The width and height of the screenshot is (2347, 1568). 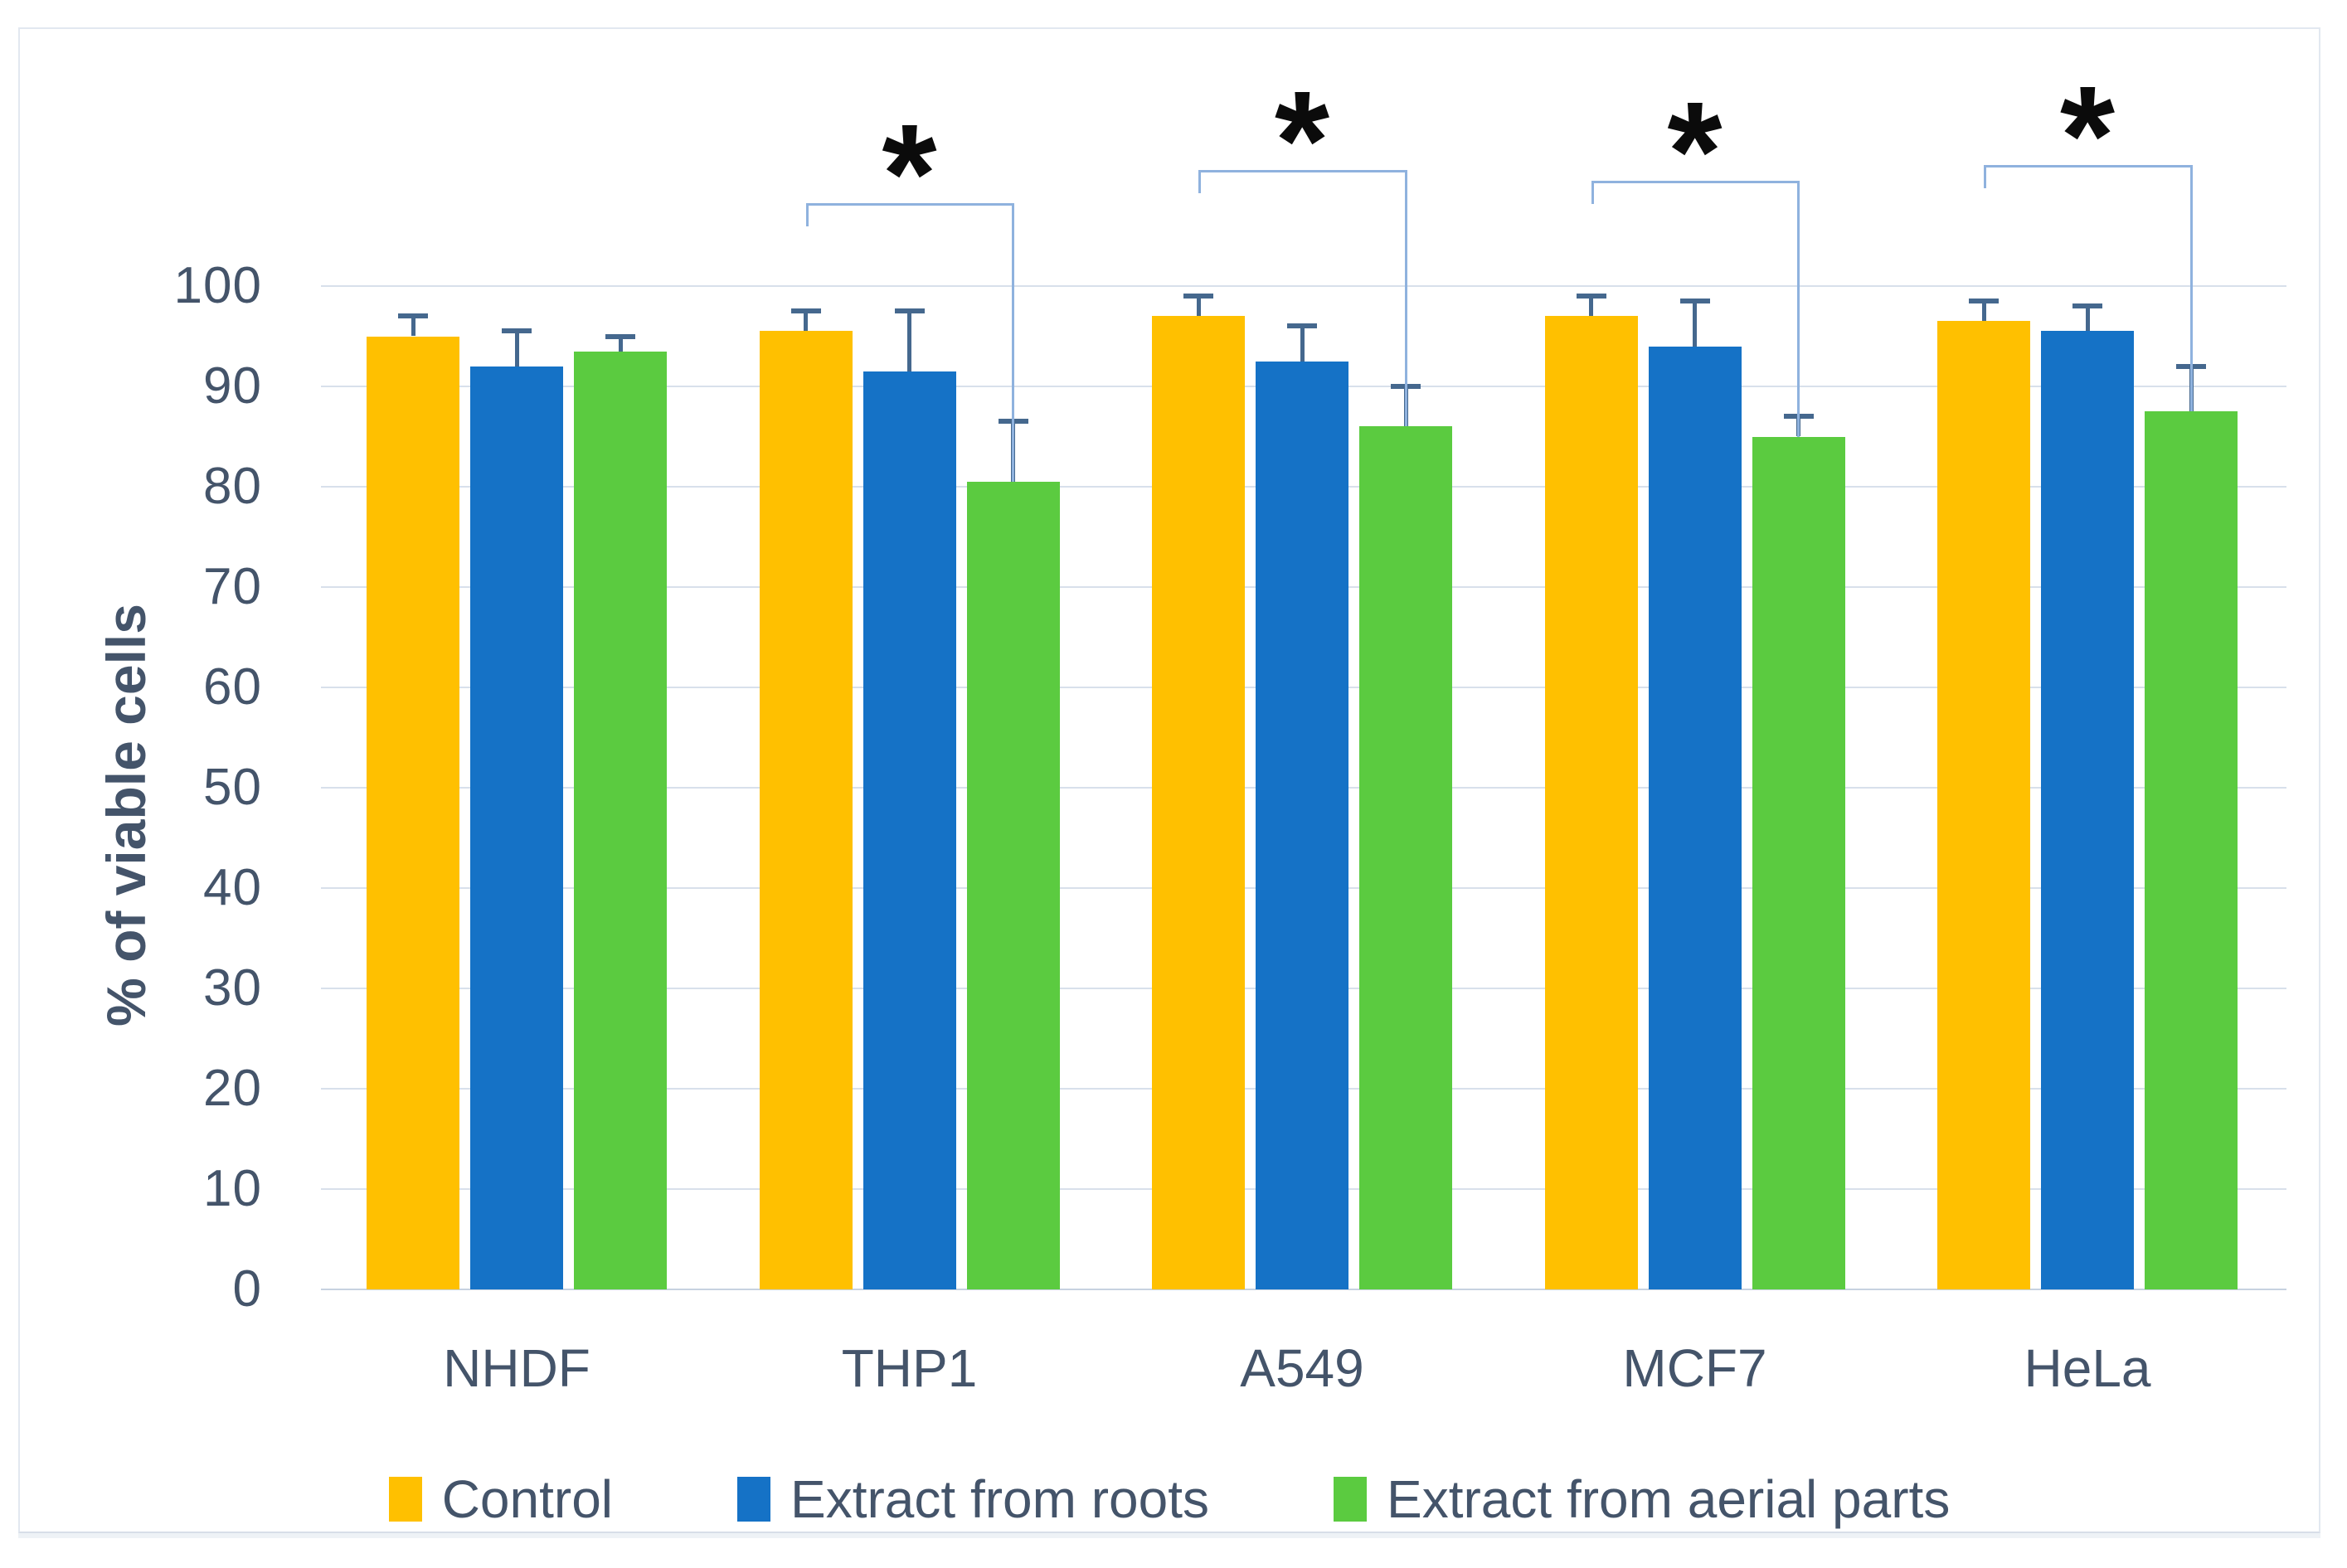 I want to click on legend-label: Extract from roots, so click(x=999, y=1499).